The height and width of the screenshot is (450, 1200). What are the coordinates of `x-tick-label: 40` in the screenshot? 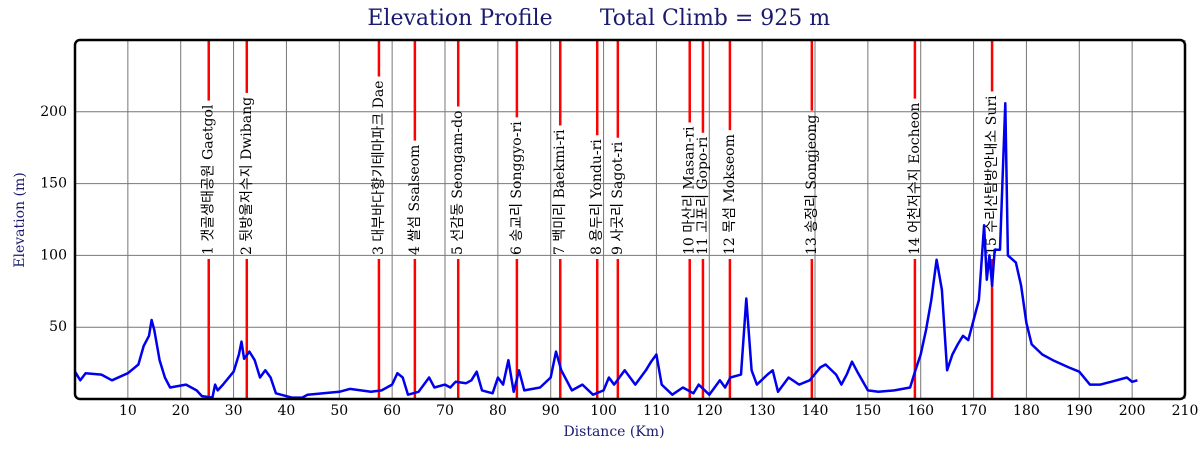 It's located at (287, 411).